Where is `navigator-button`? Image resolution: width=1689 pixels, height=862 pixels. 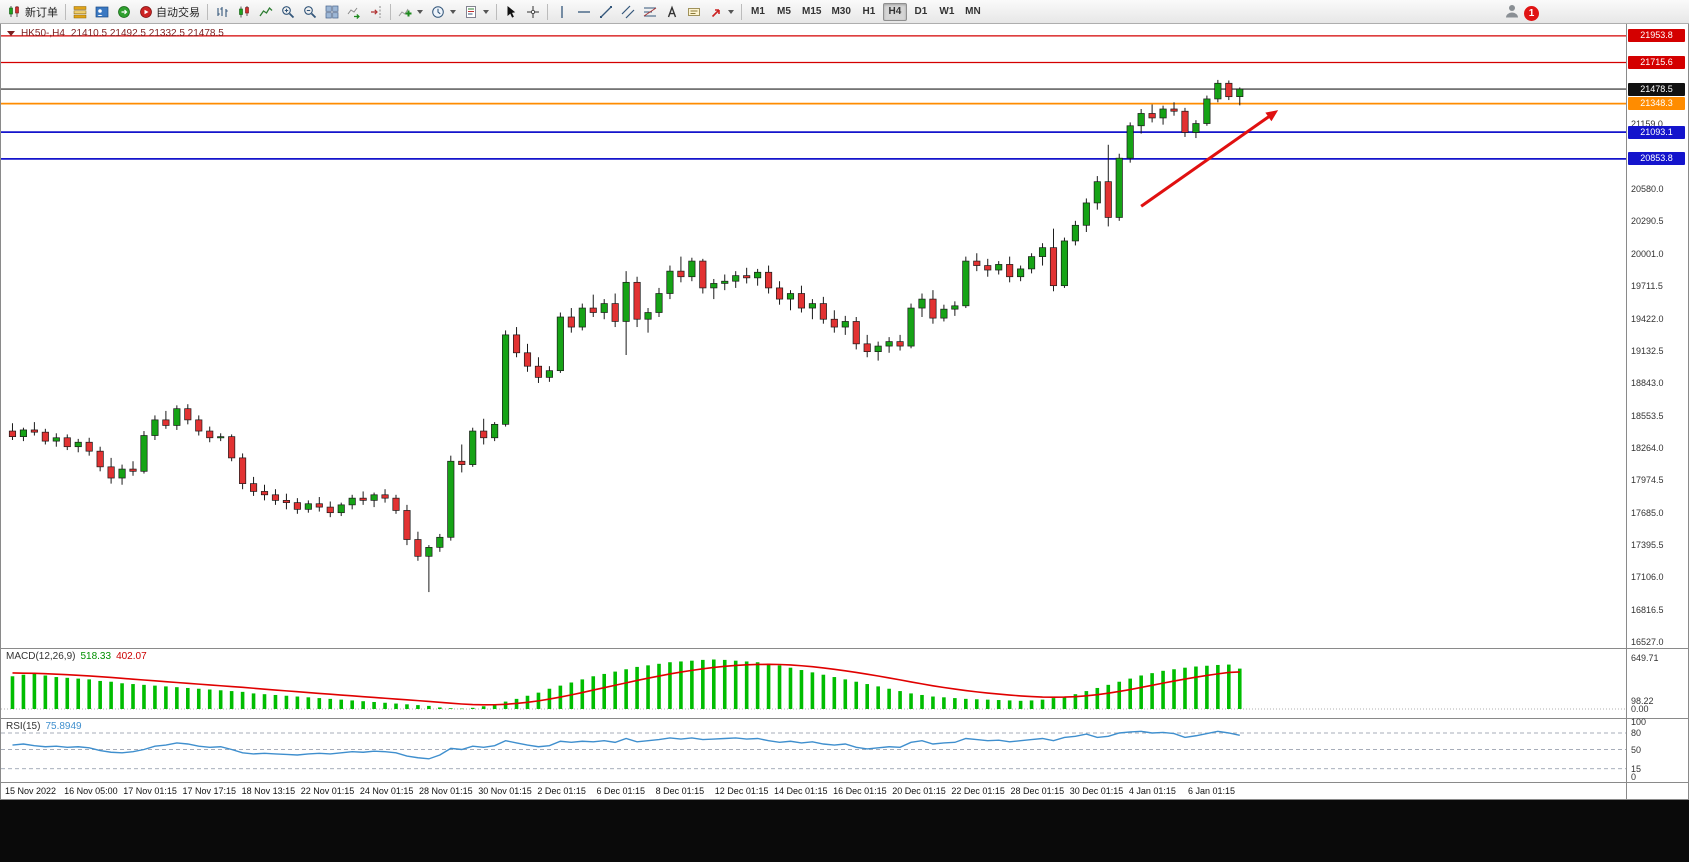
navigator-button is located at coordinates (102, 12).